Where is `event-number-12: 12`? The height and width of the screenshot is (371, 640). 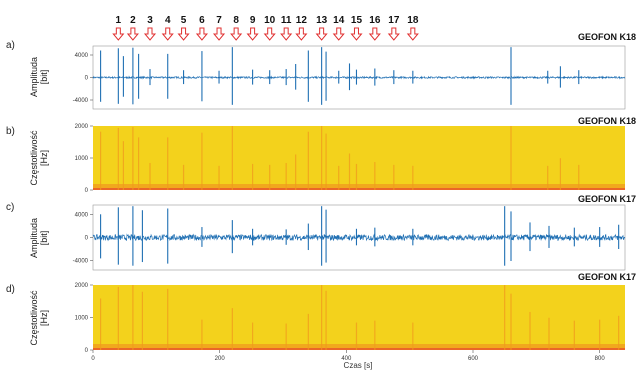
event-number-12: 12 is located at coordinates (302, 20).